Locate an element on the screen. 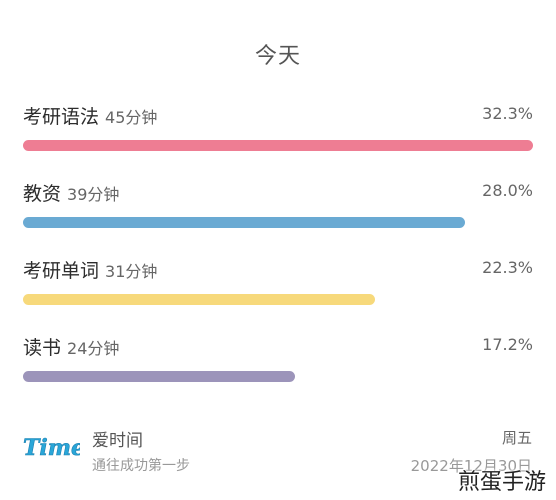  activity-header: 考研语法 45分钟 32.3% is located at coordinates (278, 115).